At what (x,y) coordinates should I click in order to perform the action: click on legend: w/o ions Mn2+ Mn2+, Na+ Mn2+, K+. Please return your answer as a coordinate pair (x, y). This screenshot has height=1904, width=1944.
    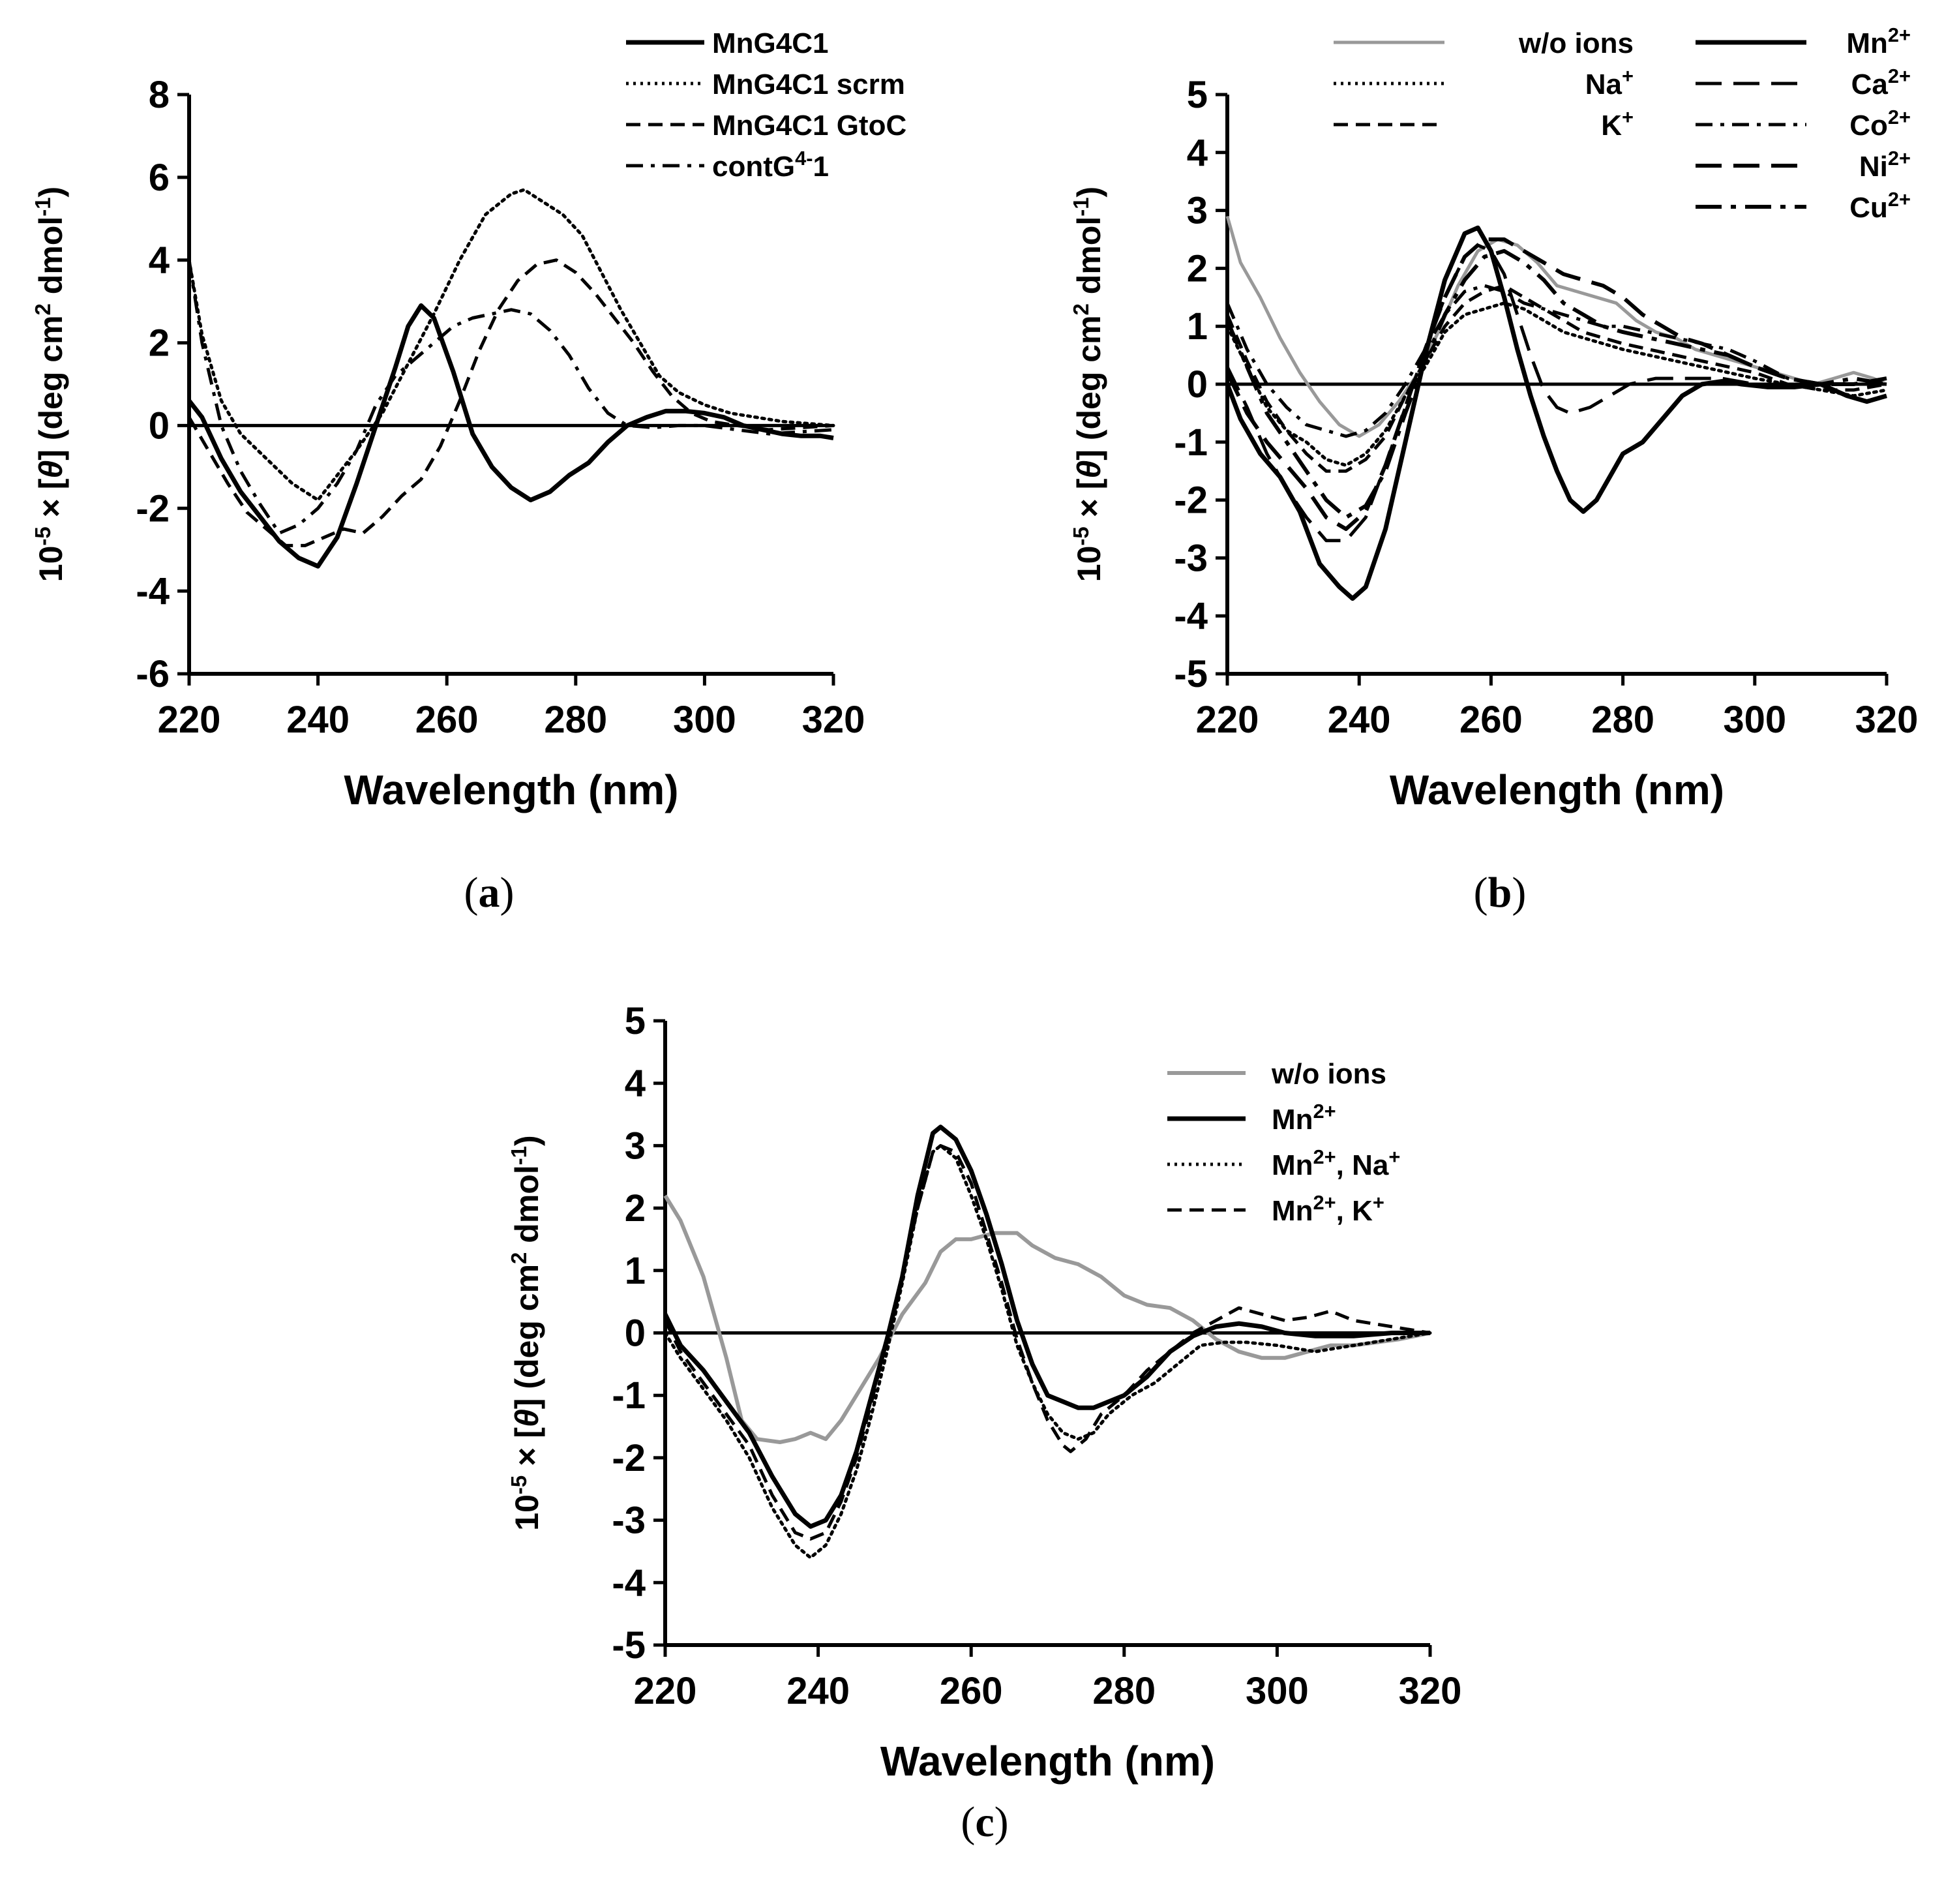
    Looking at the image, I should click on (1283, 1143).